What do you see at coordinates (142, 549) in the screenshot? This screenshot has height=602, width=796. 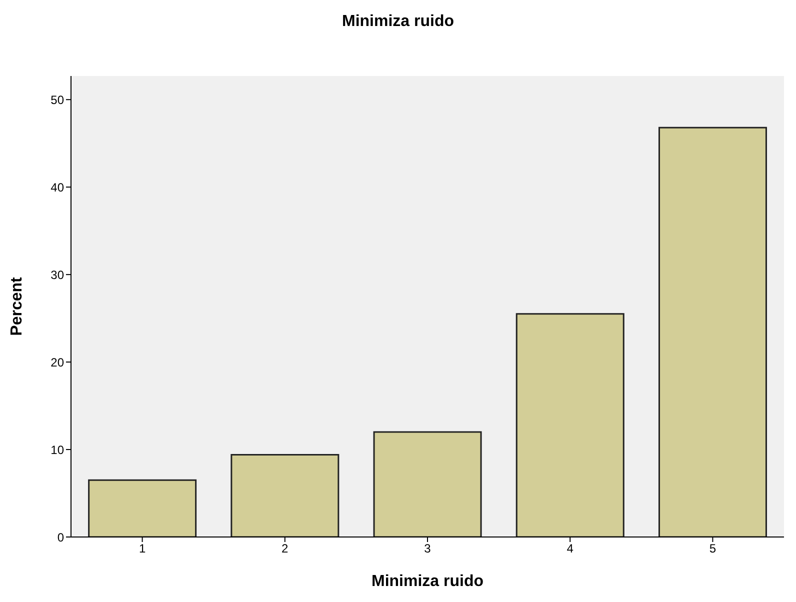 I see `x-tick-label: 1` at bounding box center [142, 549].